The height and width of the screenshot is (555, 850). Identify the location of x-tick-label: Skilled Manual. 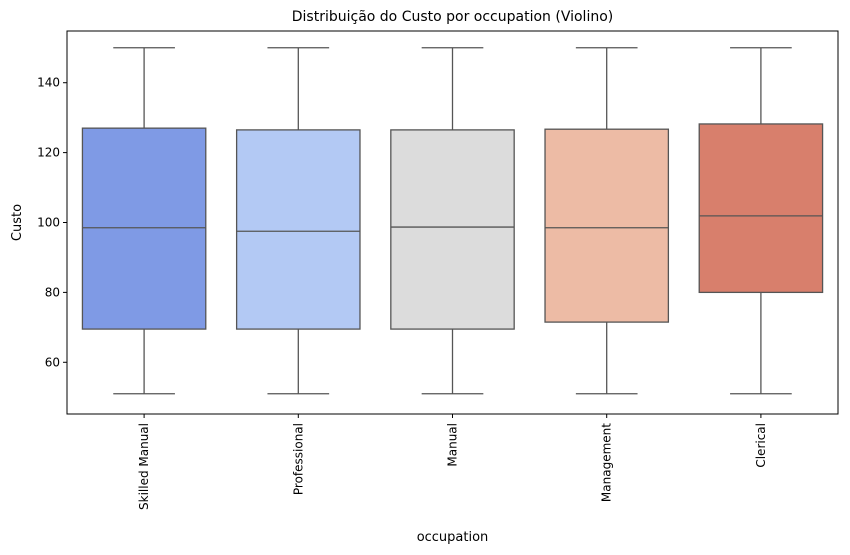
(144, 466).